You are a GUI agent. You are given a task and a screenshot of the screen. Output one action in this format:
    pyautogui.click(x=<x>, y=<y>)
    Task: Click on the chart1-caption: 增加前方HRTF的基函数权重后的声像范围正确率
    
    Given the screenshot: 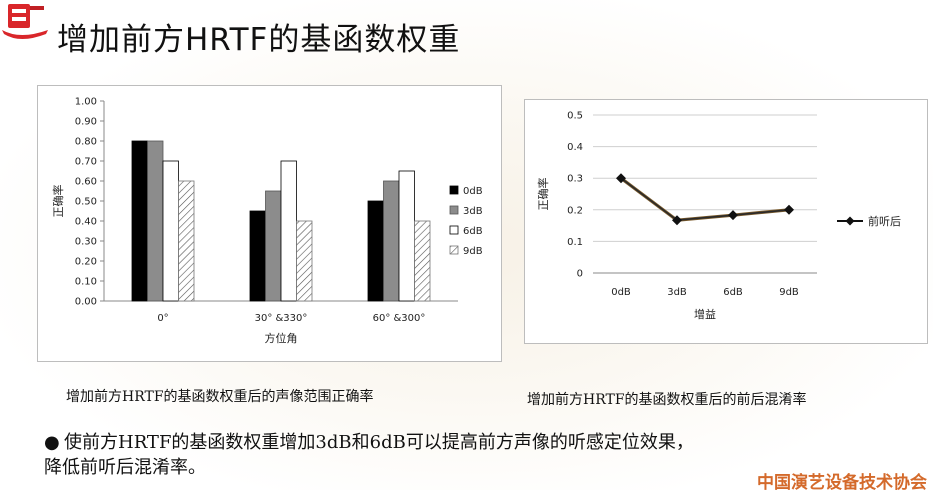 What is the action you would take?
    pyautogui.click(x=220, y=397)
    